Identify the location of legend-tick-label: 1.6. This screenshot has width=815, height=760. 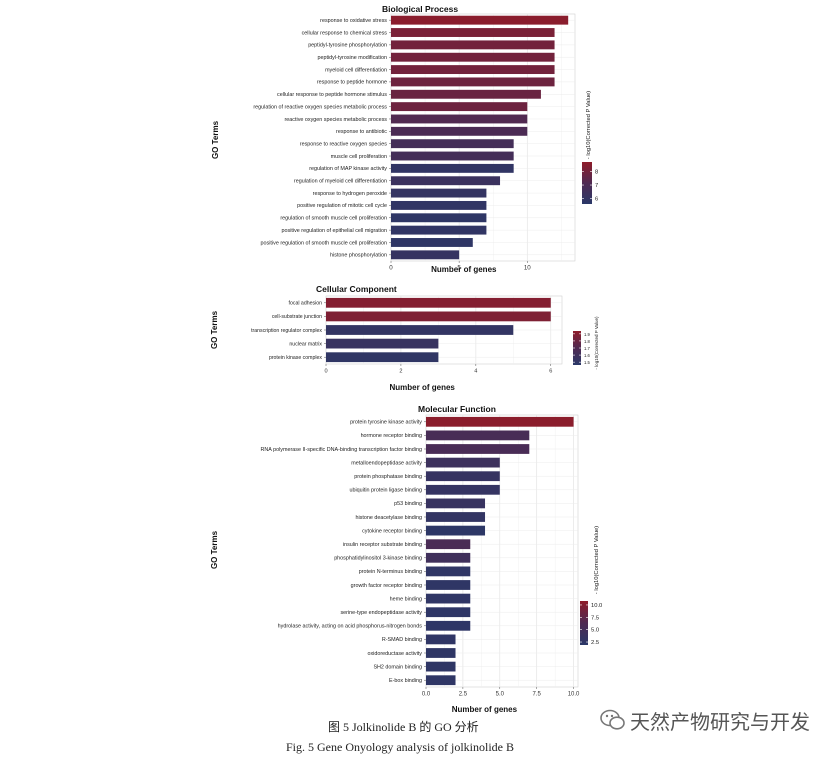
(587, 355).